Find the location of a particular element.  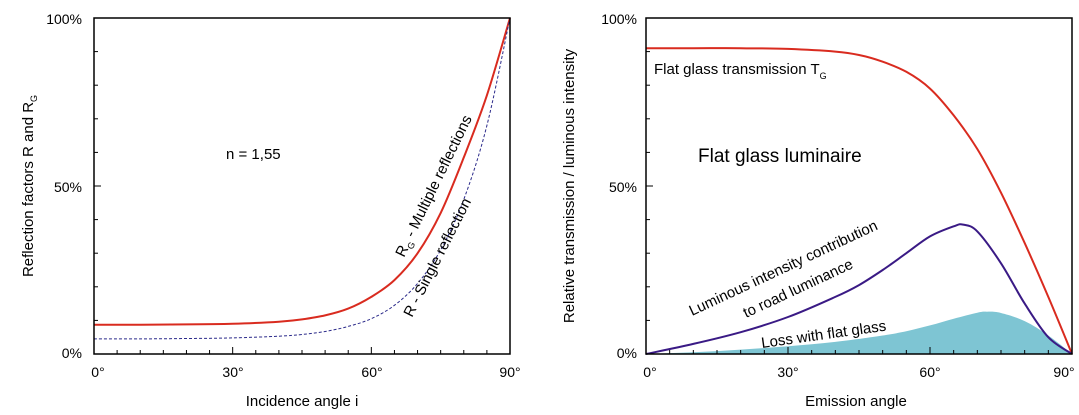

transmission-label-sub: G is located at coordinates (823, 76).